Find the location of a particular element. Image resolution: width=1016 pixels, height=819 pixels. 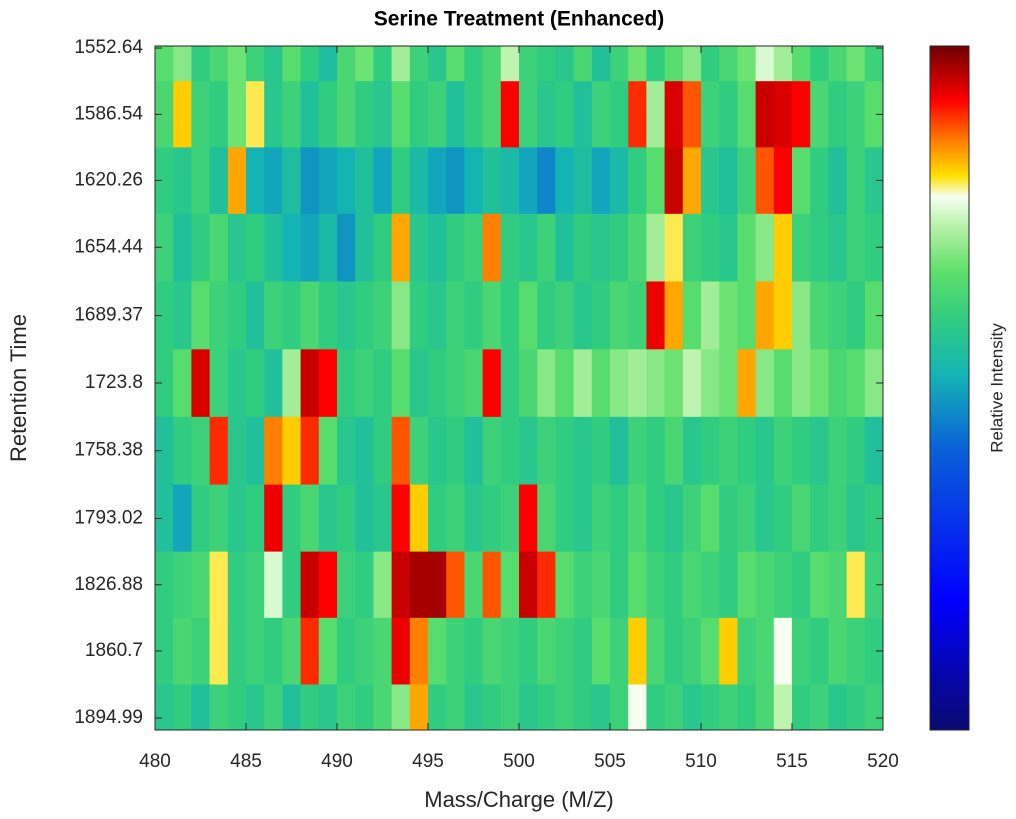

y-tick-label: 1860.7 is located at coordinates (114, 650).